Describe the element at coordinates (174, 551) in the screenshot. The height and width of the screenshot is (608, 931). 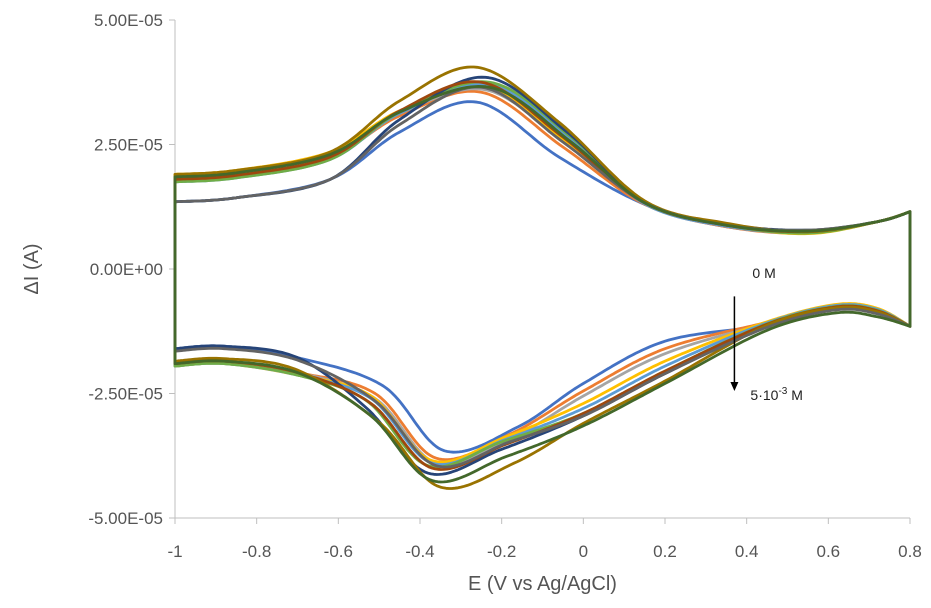
I see `x-tick-label: -1` at that location.